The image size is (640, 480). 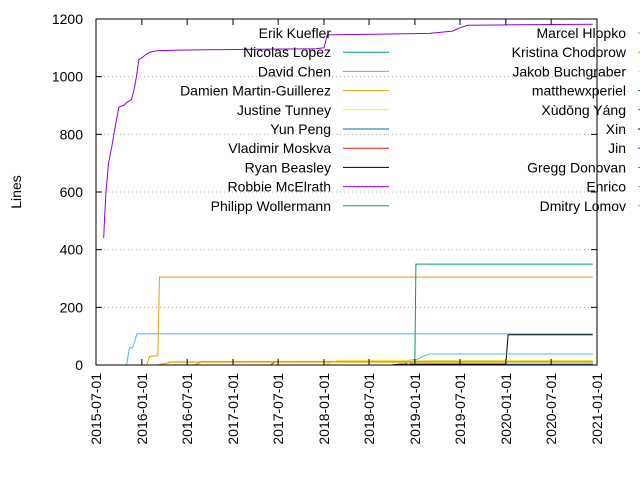 I want to click on x-tick-label: 2019-07-01, so click(x=460, y=409).